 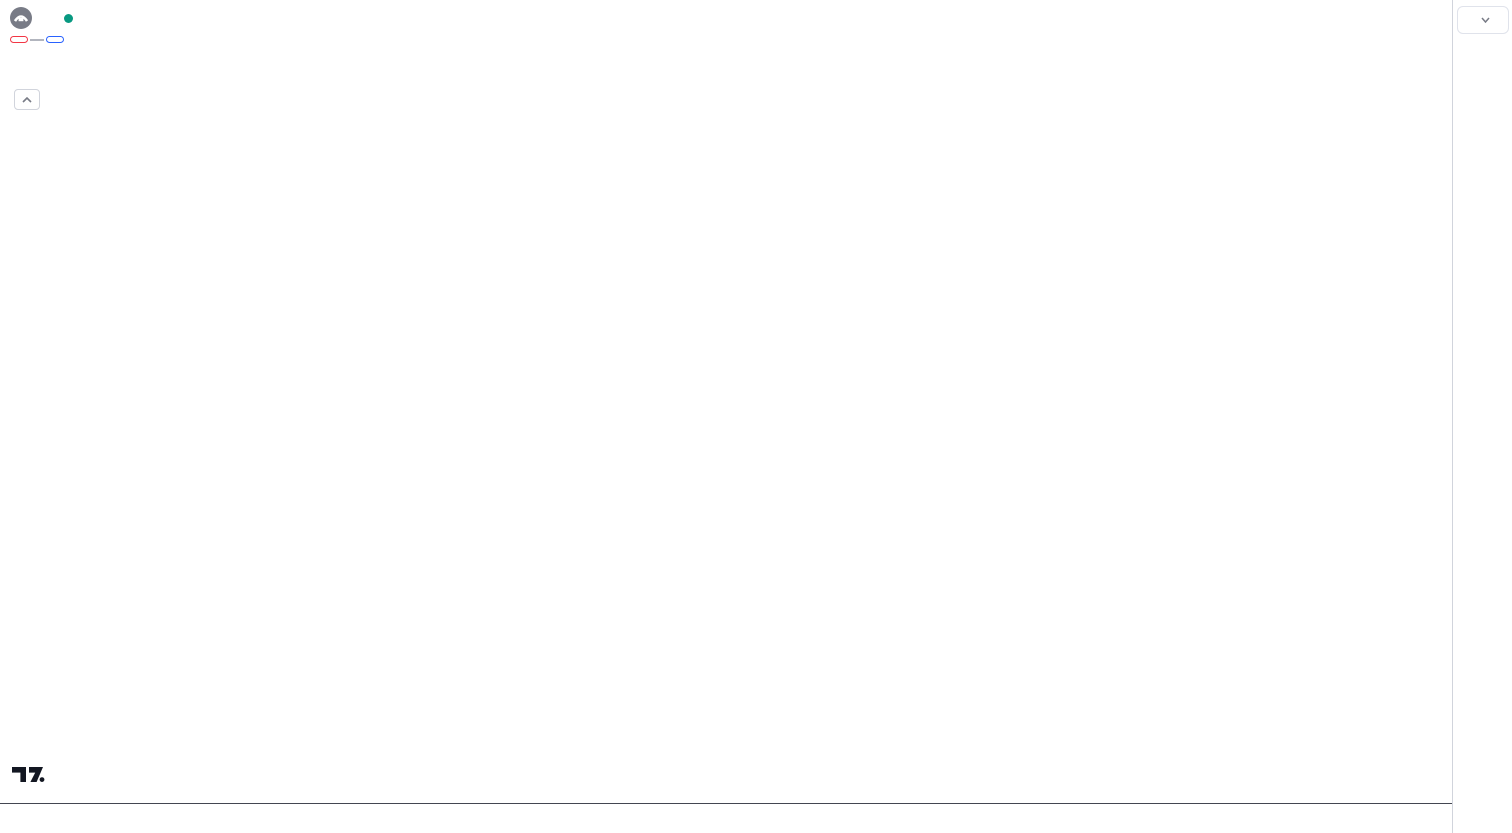 What do you see at coordinates (1482, 416) in the screenshot?
I see `price-axis` at bounding box center [1482, 416].